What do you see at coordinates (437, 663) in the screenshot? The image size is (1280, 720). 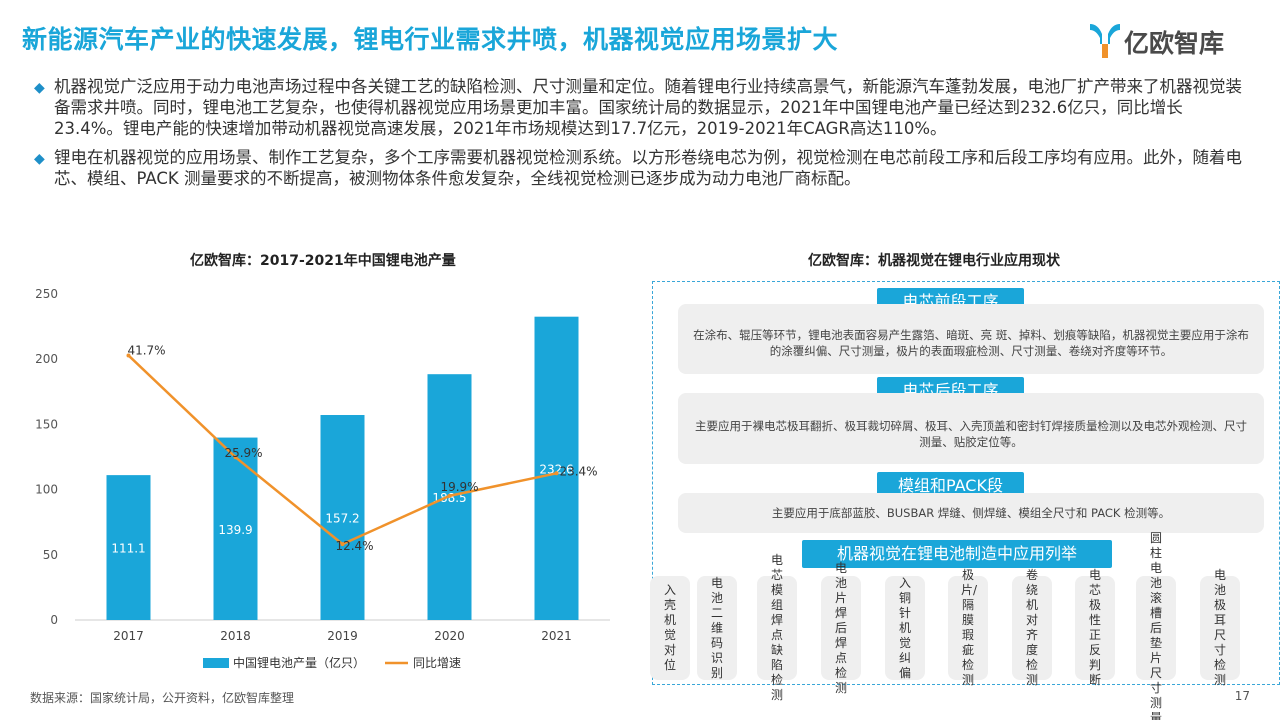 I see `legend-line-label: 同比增速` at bounding box center [437, 663].